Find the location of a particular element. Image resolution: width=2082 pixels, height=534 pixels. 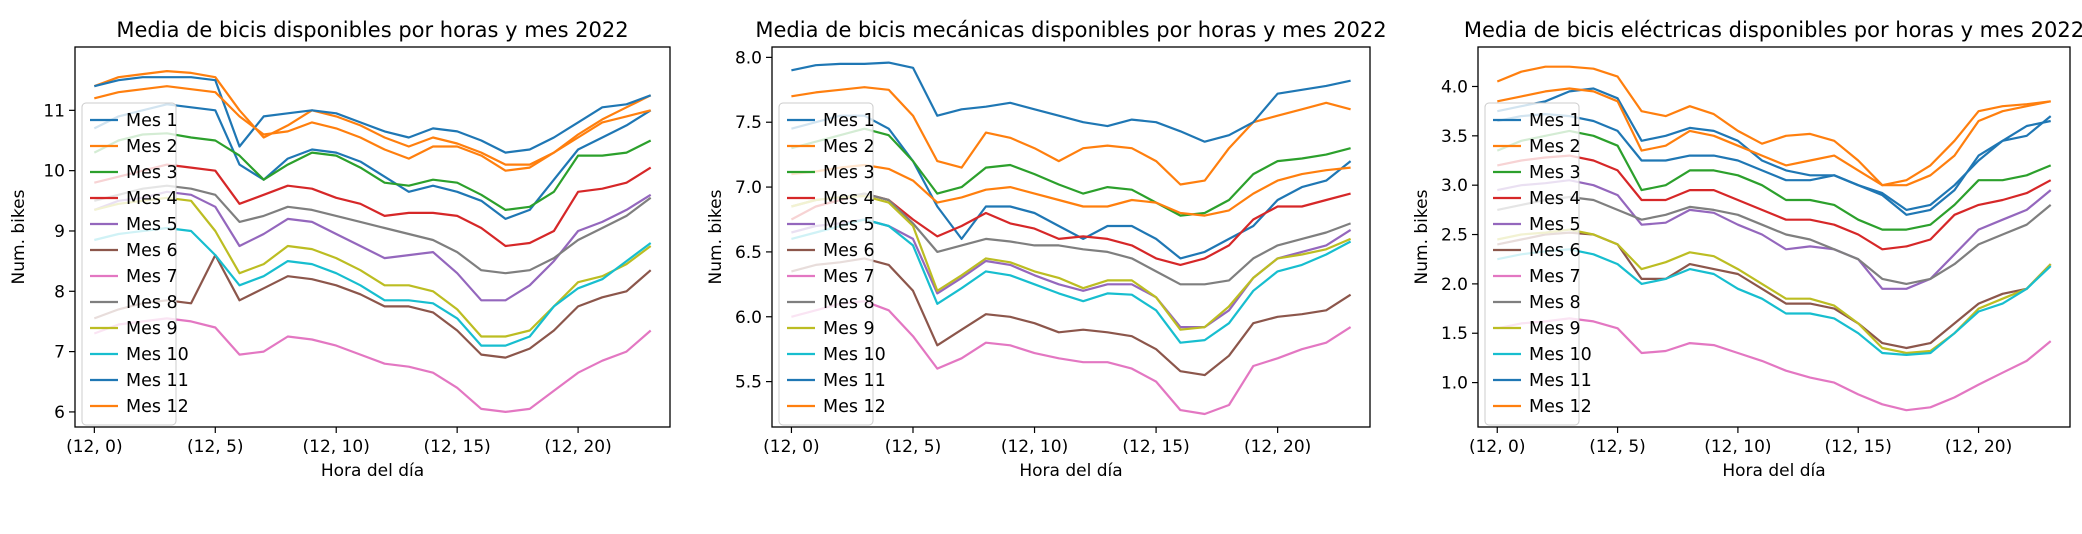

y-tick-label: 1.5 is located at coordinates (1454, 334).